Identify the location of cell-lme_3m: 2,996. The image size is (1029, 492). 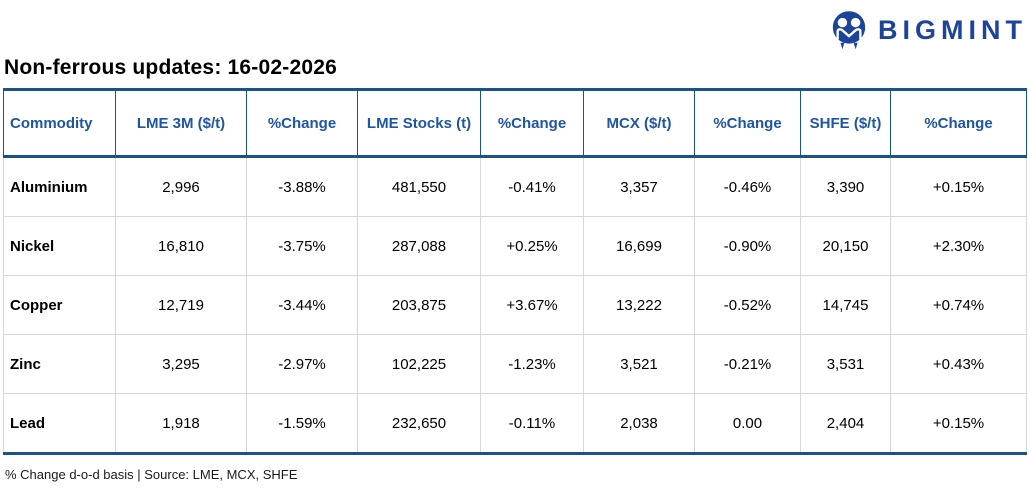
(181, 186).